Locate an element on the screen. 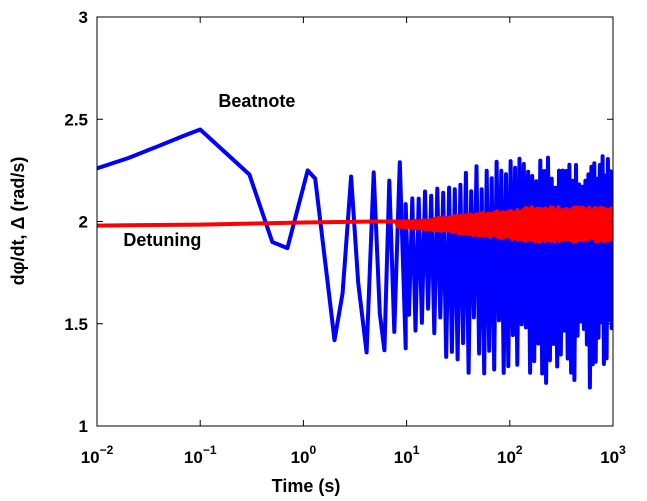 The height and width of the screenshot is (501, 647). x-tick-label: 10⁰ is located at coordinates (304, 455).